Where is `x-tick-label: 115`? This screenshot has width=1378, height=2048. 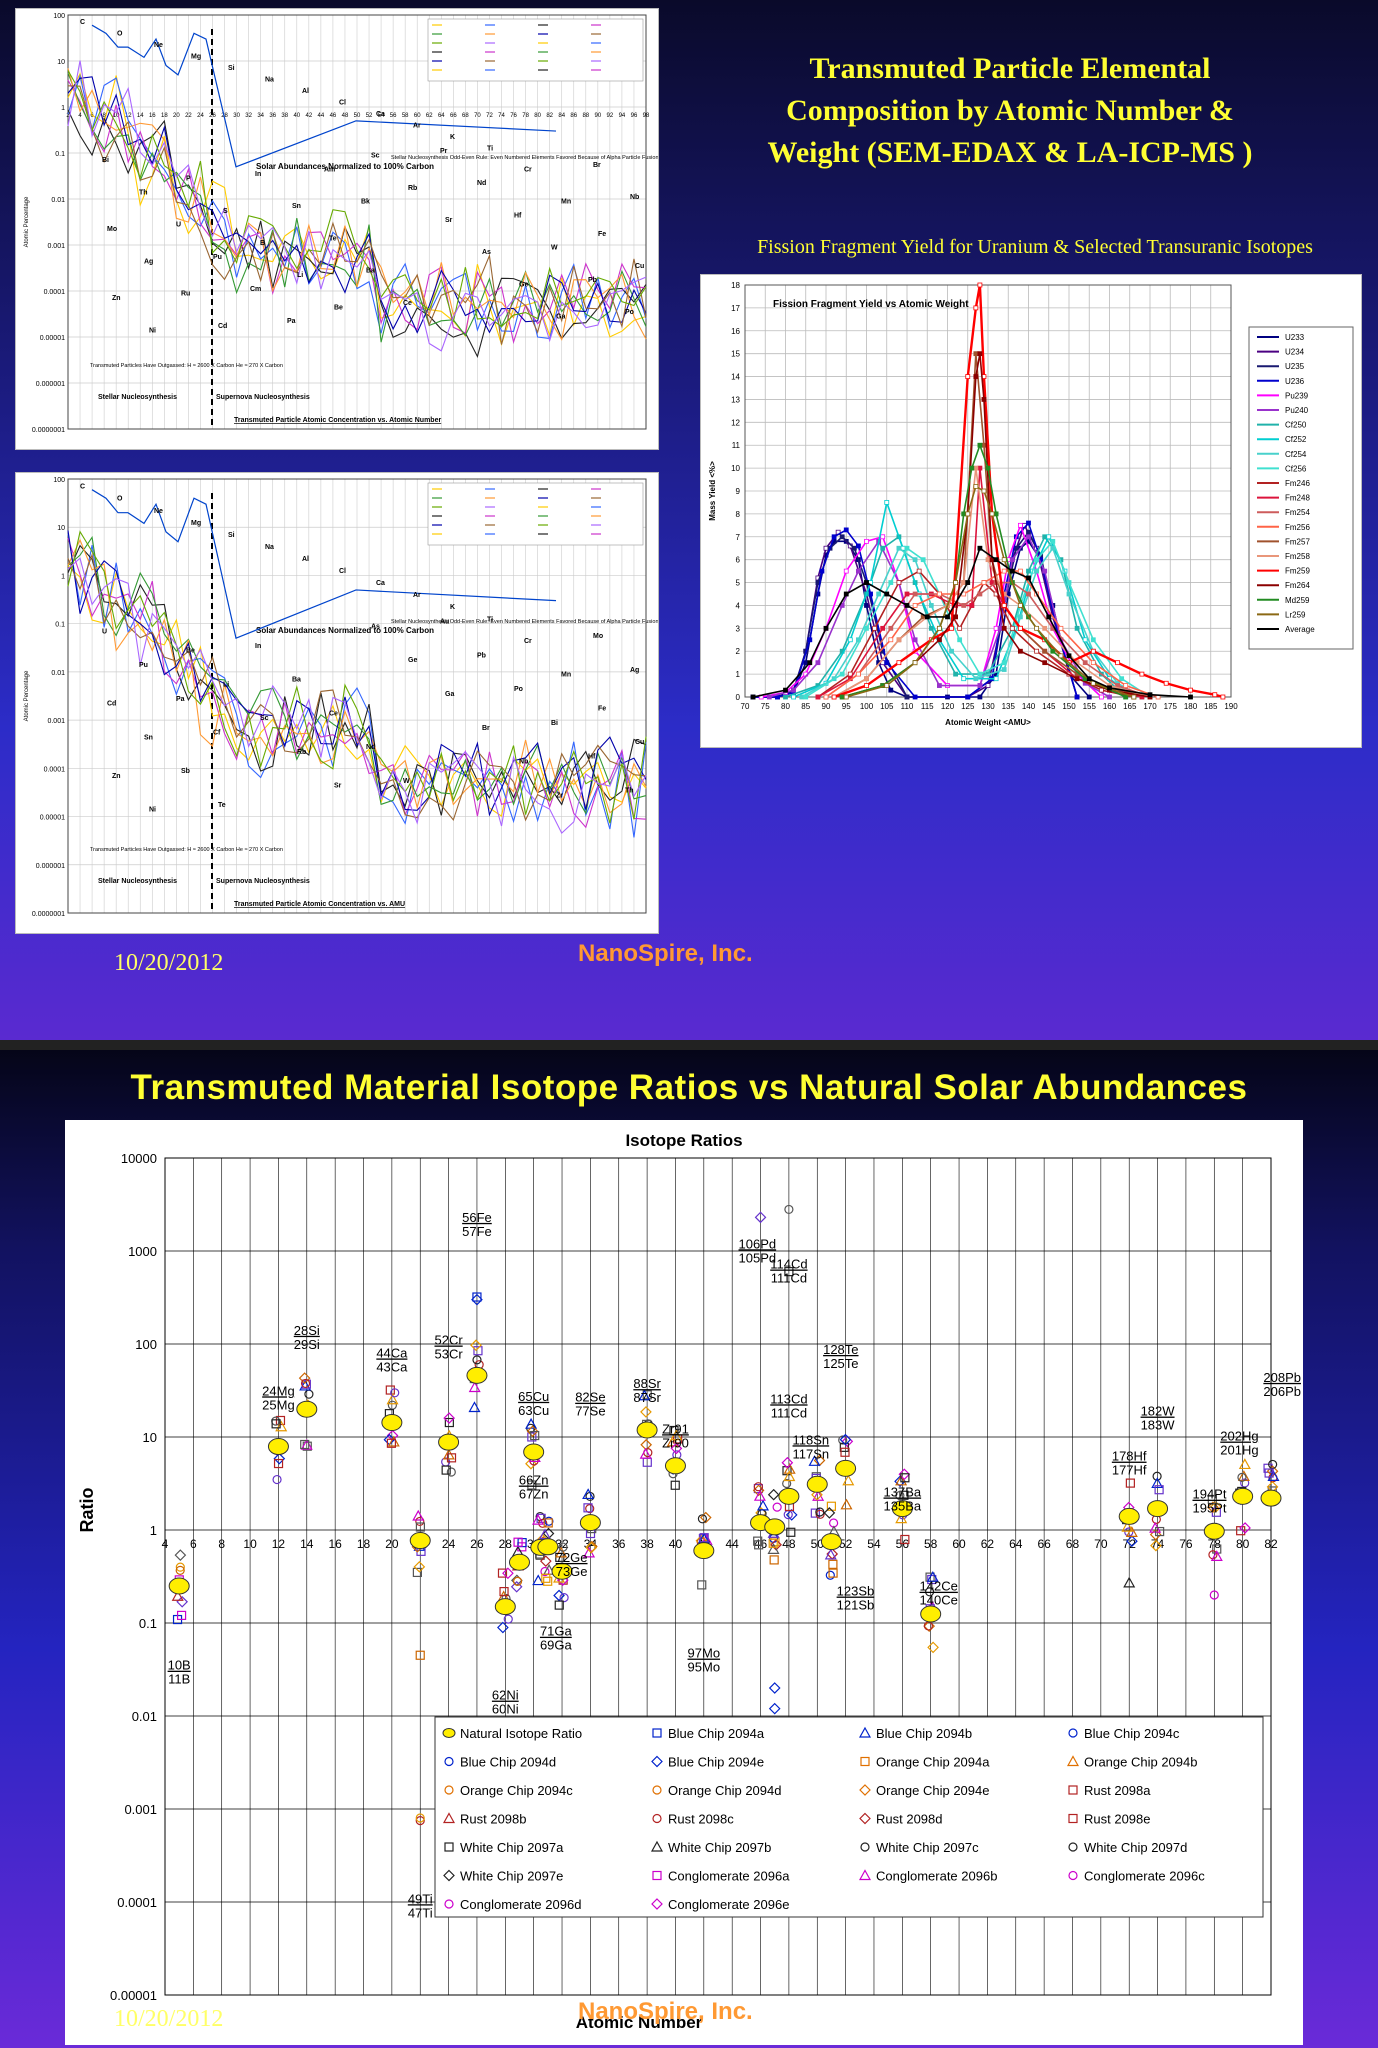
x-tick-label: 115 is located at coordinates (927, 706).